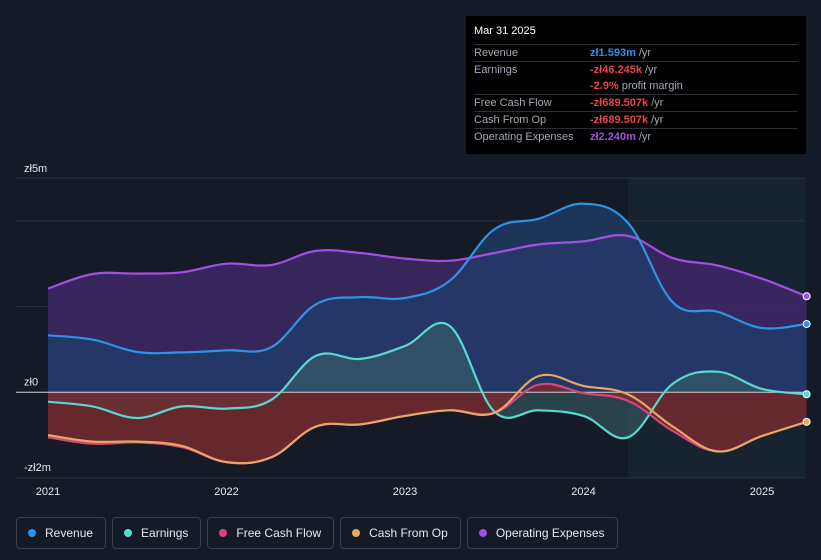  Describe the element at coordinates (165, 533) in the screenshot. I see `legend-label: Earnings` at that location.